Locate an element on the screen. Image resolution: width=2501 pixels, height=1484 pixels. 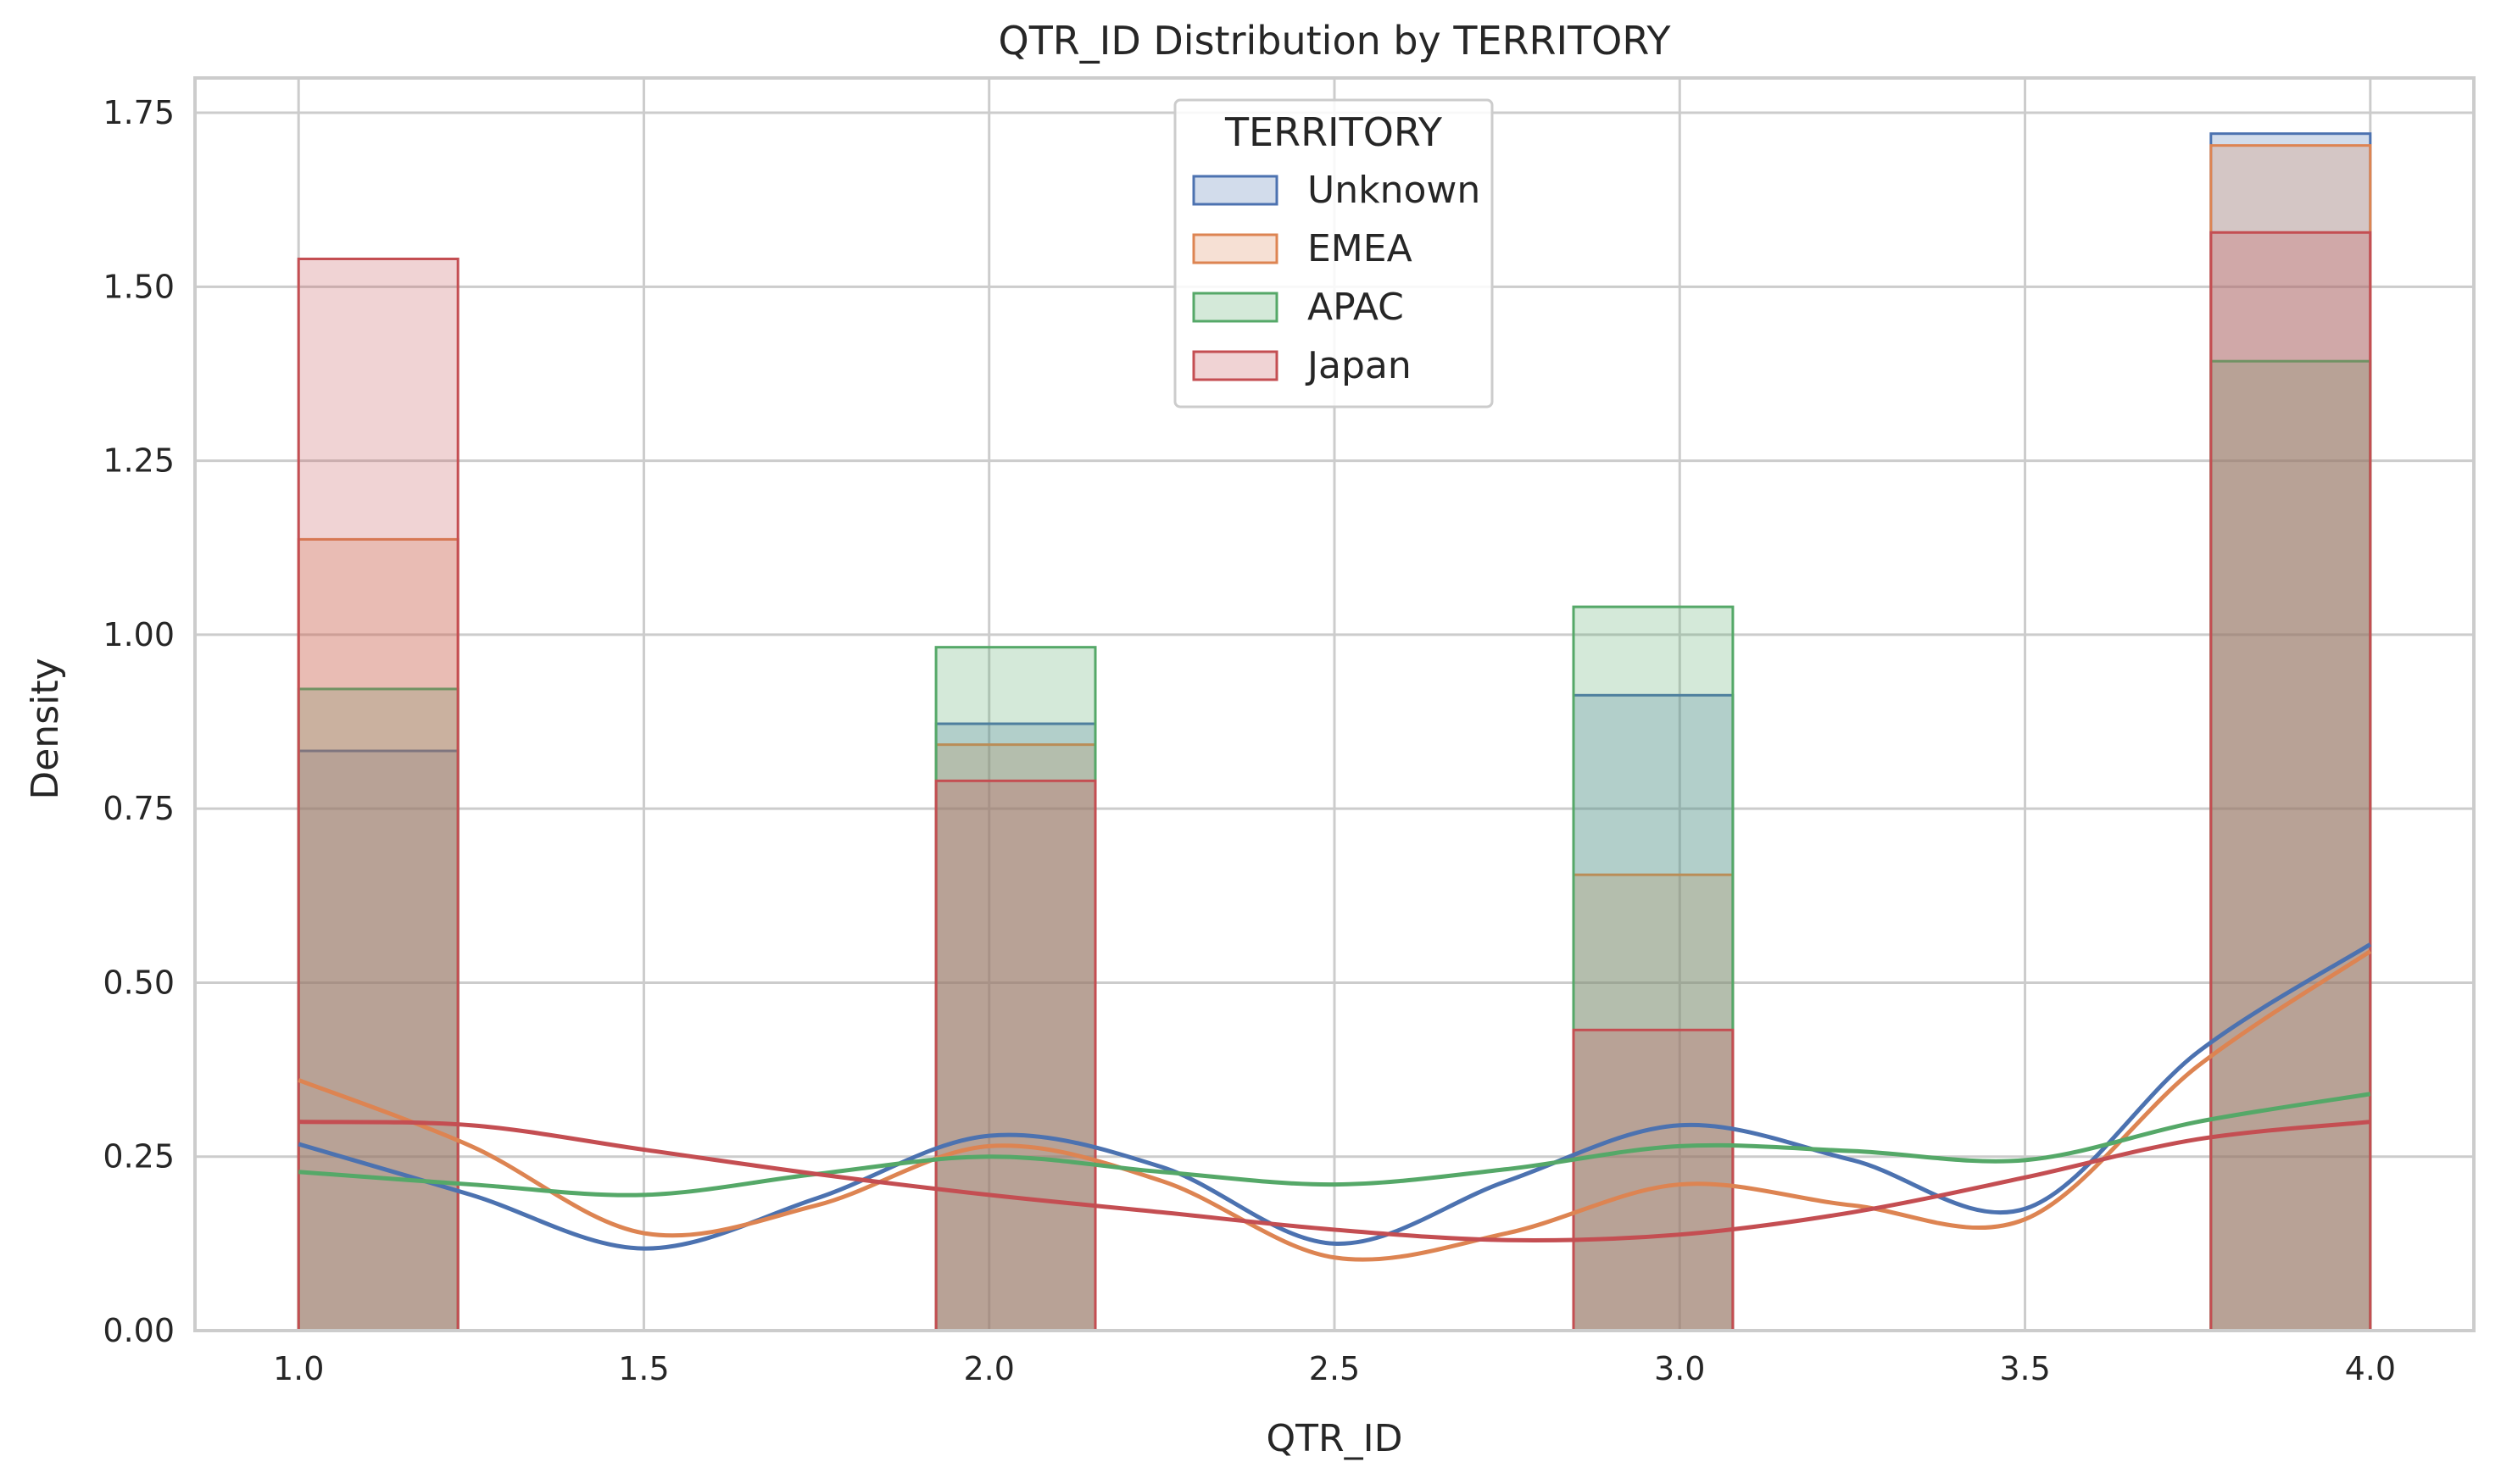
x-tick-label: 1.5 is located at coordinates (643, 1369).